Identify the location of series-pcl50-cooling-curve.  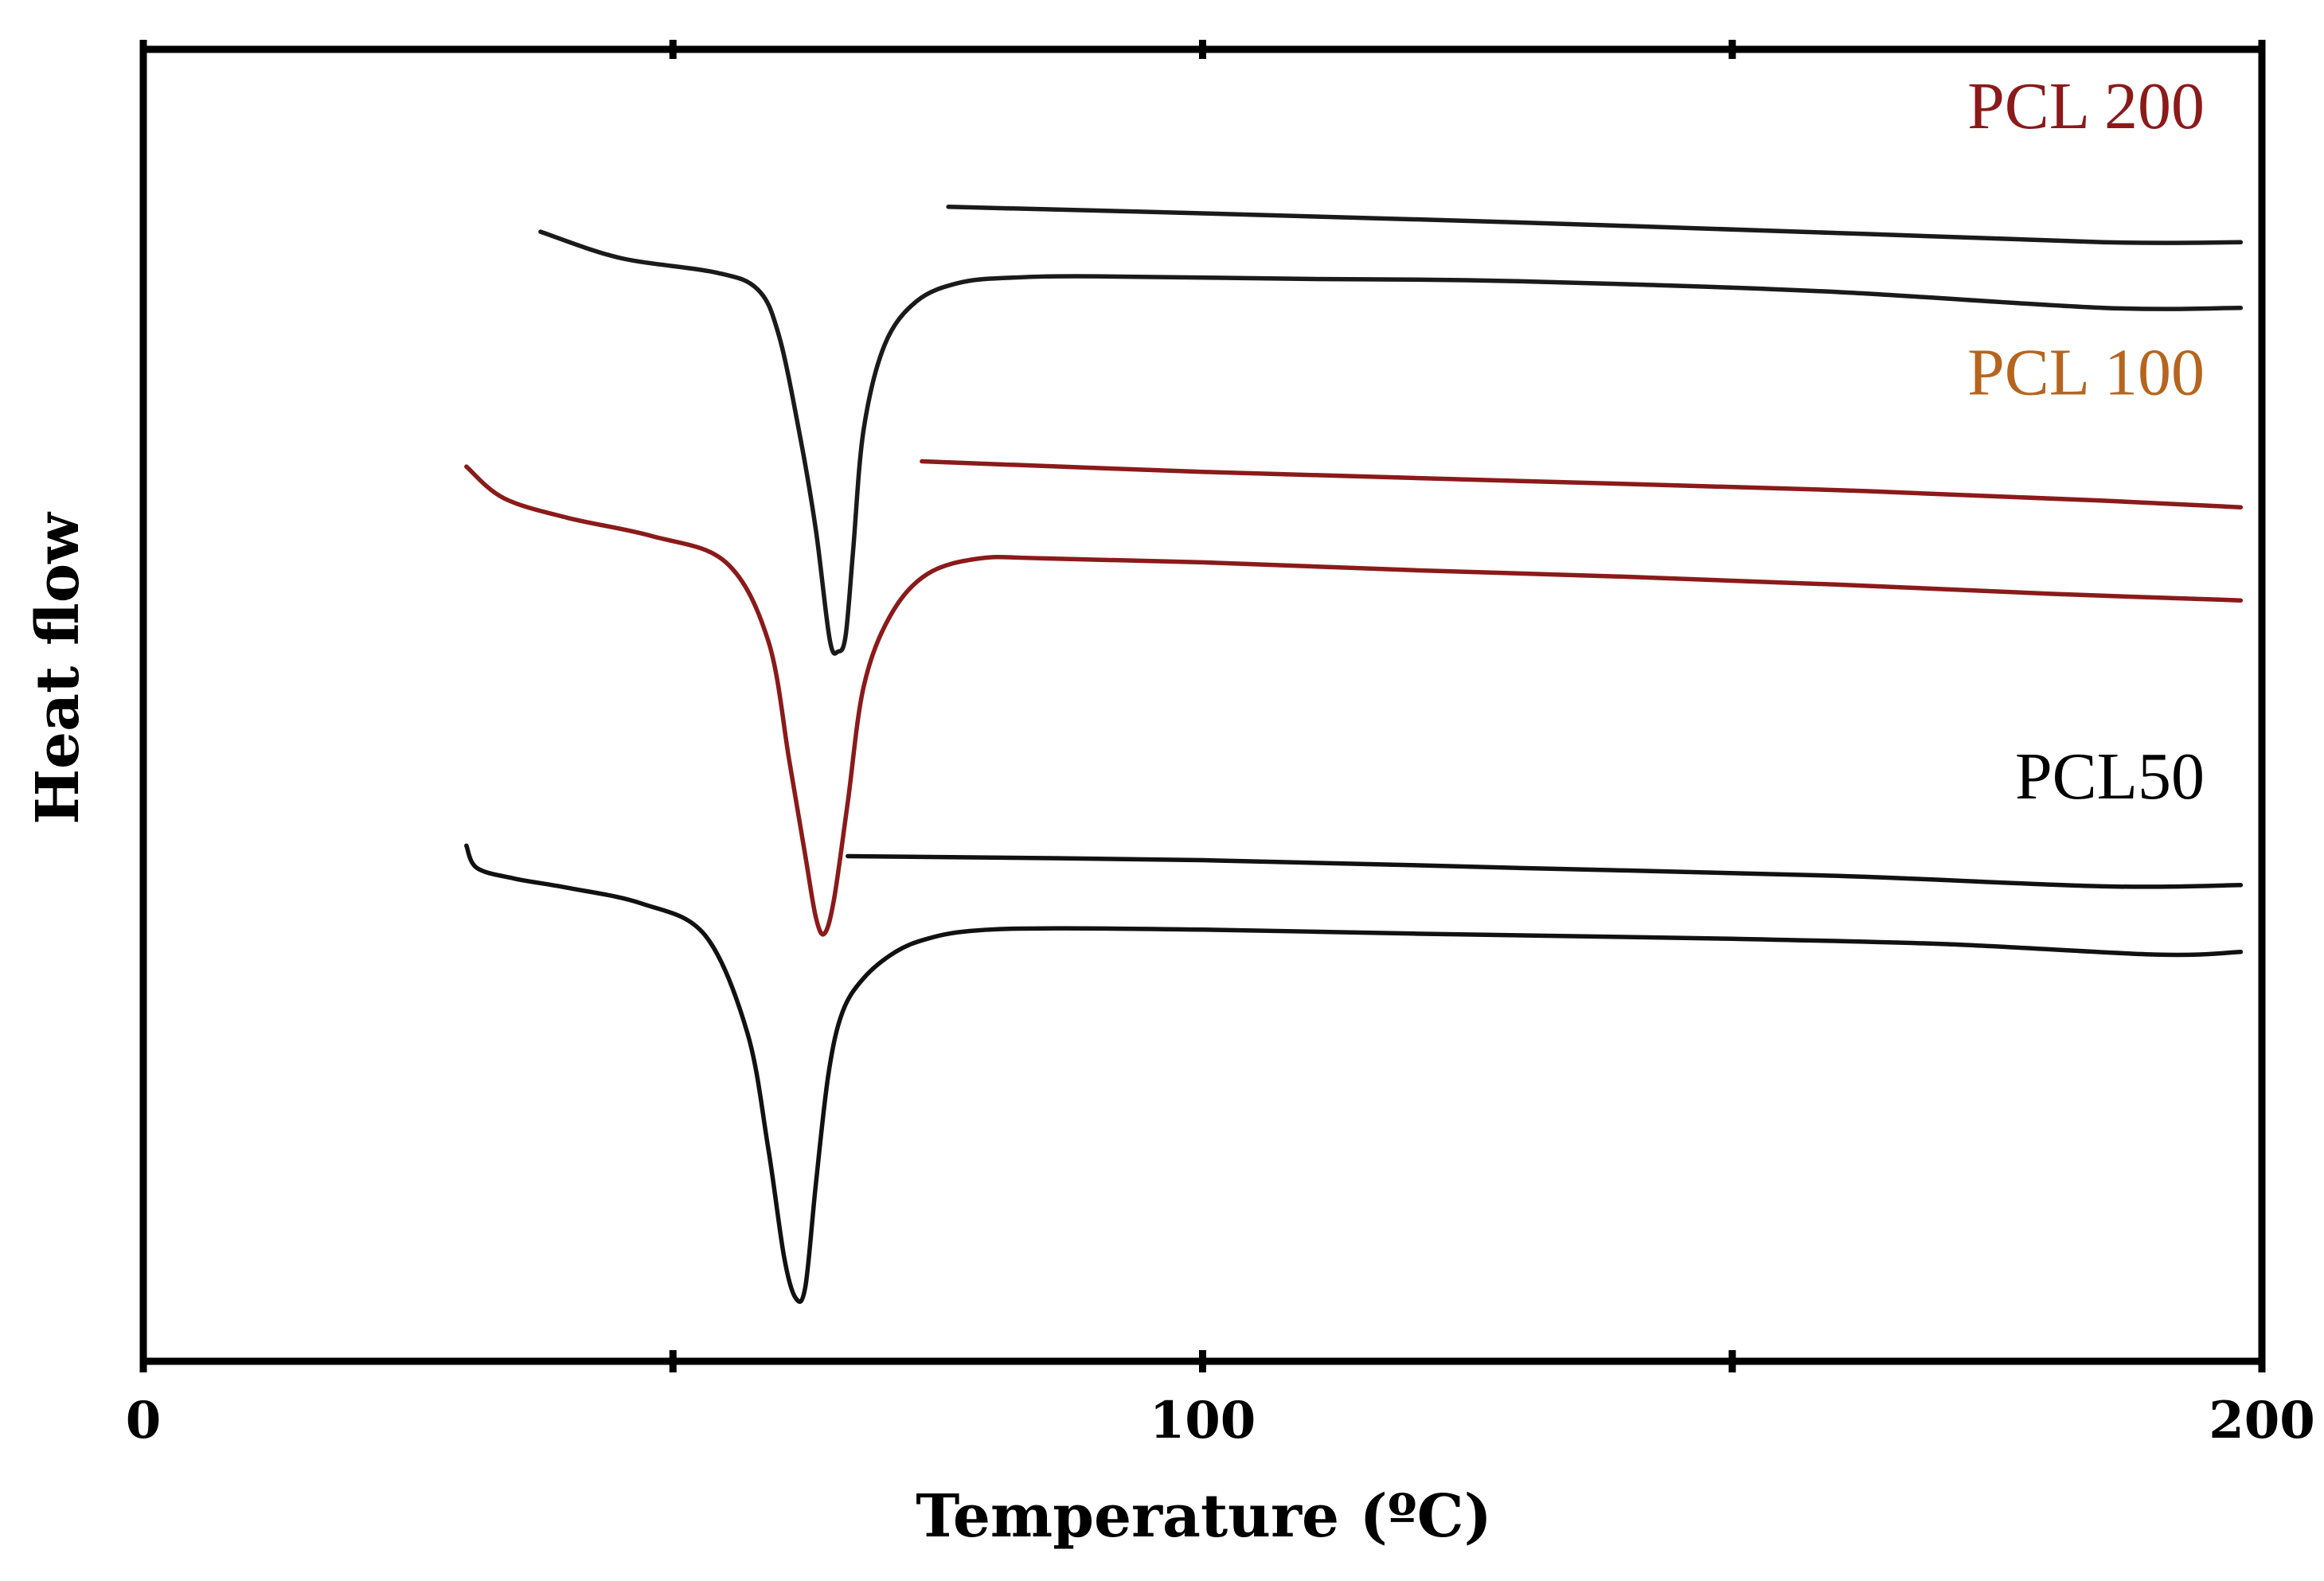
(1545, 871).